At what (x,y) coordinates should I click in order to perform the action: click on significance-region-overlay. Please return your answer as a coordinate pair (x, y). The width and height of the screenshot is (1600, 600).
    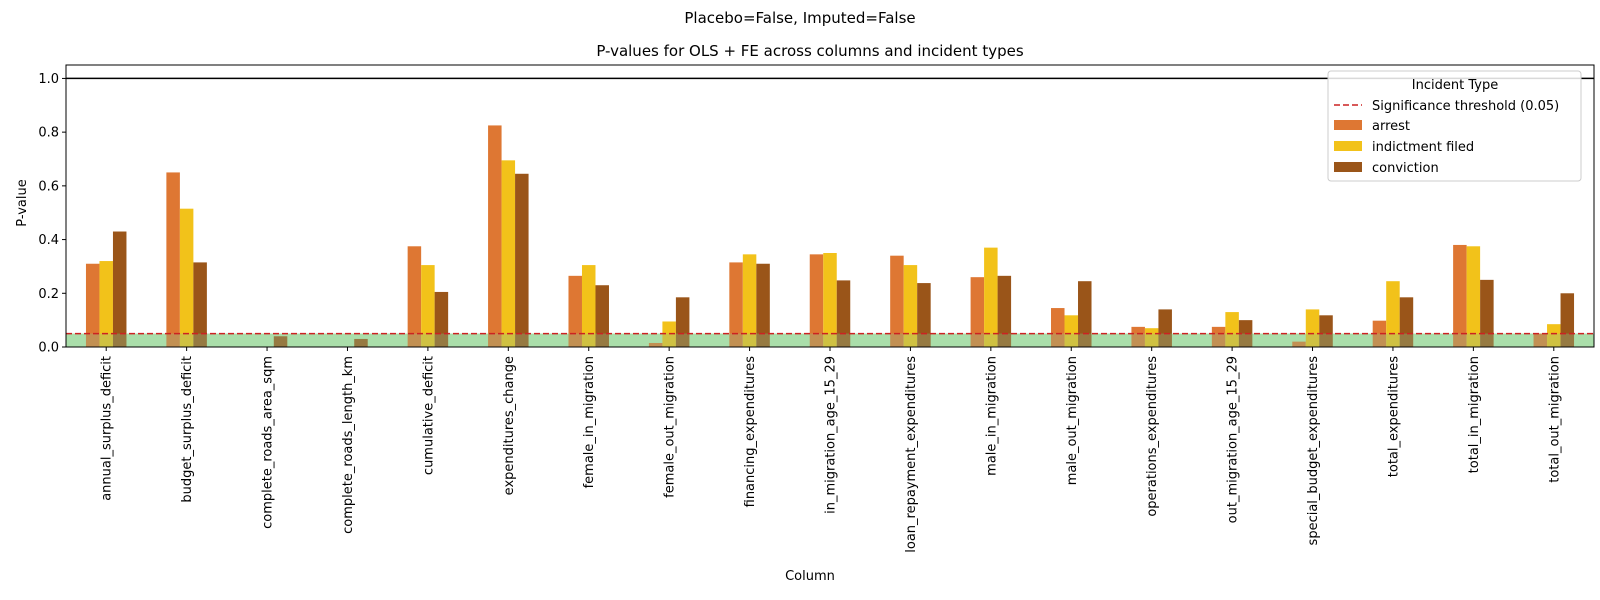
    Looking at the image, I should click on (830, 340).